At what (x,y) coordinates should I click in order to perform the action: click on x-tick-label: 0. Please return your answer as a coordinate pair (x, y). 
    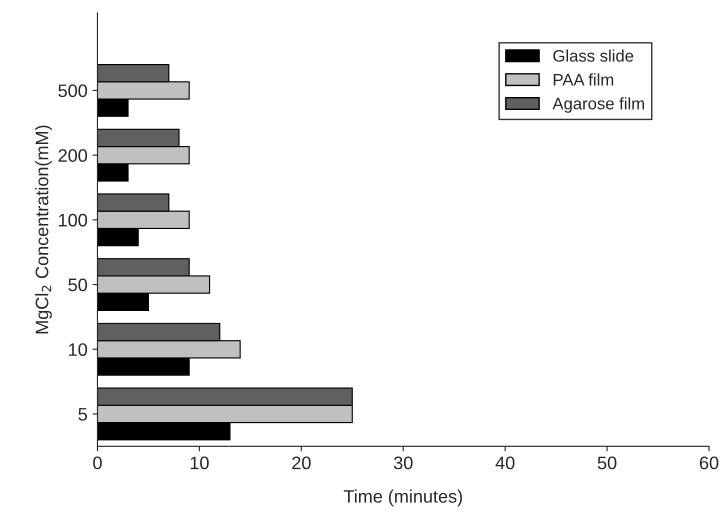
    Looking at the image, I should click on (97, 463).